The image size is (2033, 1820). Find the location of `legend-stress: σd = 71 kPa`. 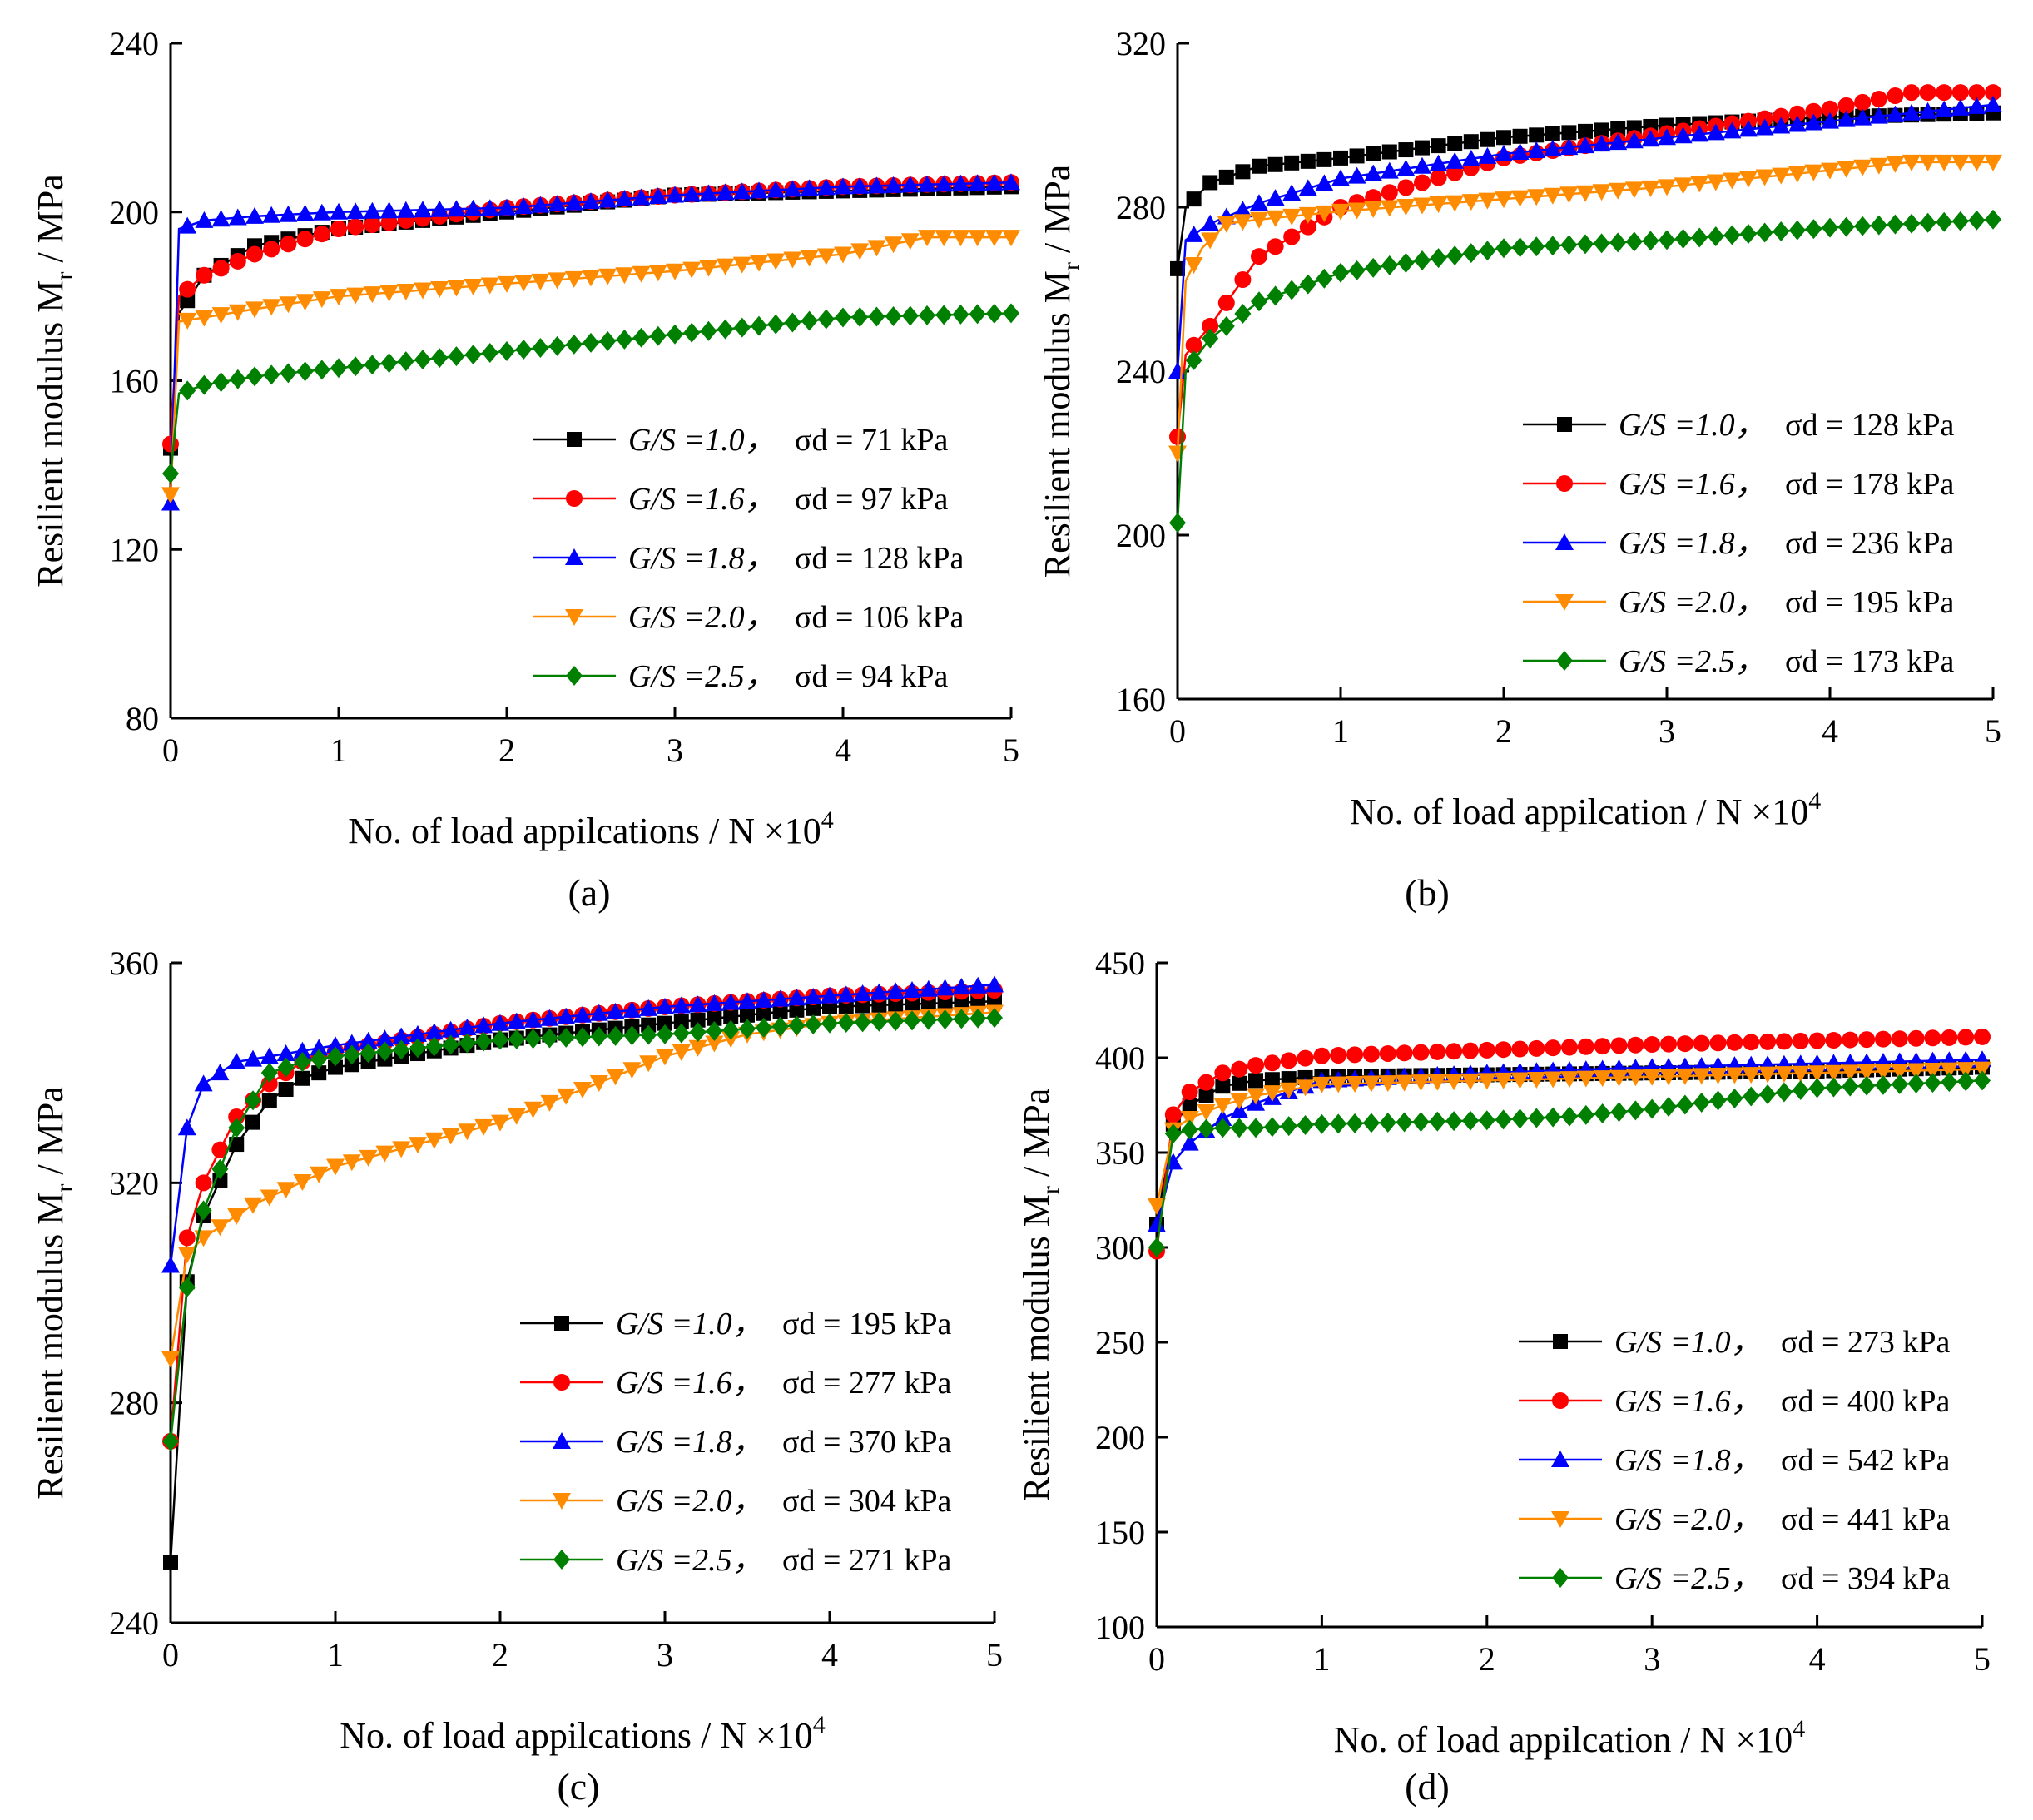

legend-stress: σd = 71 kPa is located at coordinates (872, 441).